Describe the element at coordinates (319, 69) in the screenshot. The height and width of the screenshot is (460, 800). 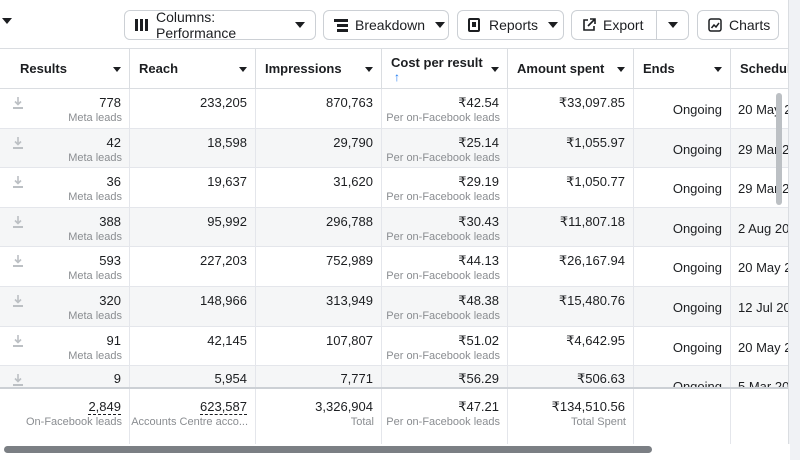
I see `header-impressions: Impressions` at that location.